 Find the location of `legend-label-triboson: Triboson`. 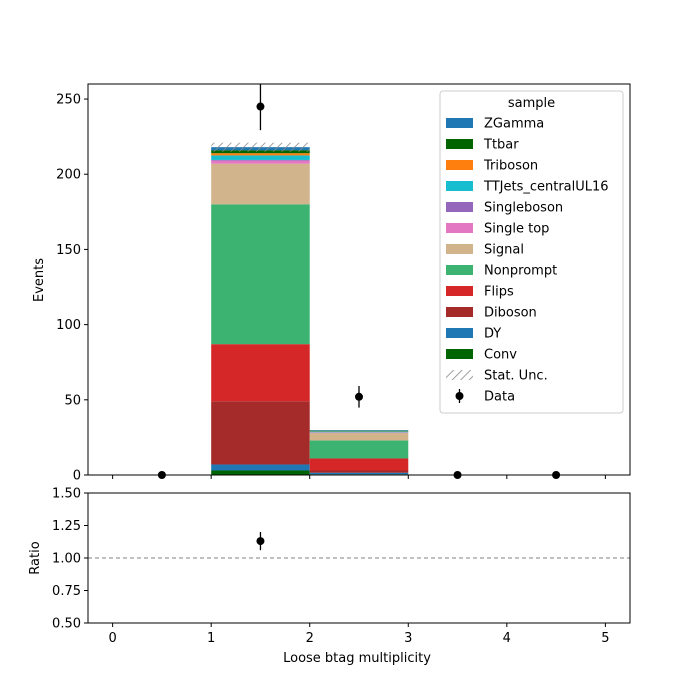

legend-label-triboson: Triboson is located at coordinates (510, 166).